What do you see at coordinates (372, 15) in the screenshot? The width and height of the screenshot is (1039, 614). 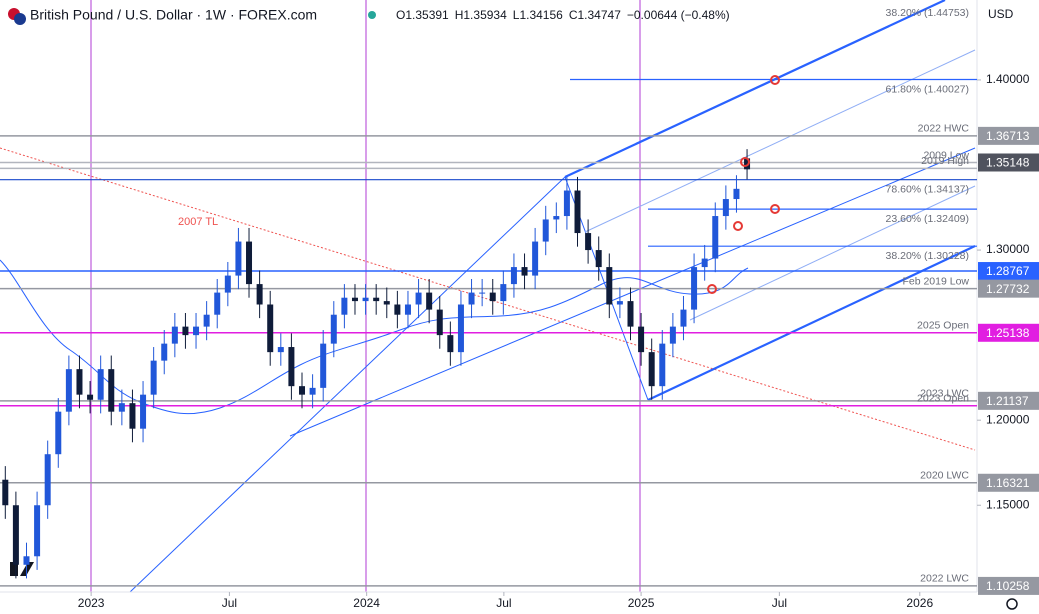 I see `market-status` at bounding box center [372, 15].